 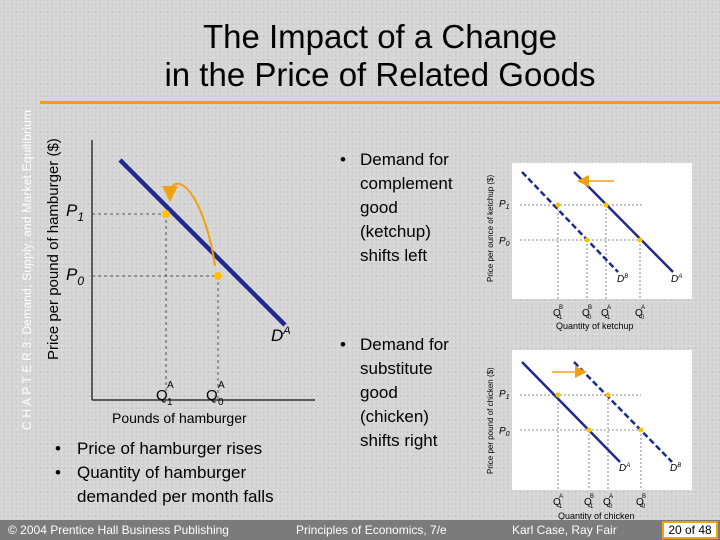 What do you see at coordinates (380, 74) in the screenshot?
I see `title-line-2: in the Price of Related Goods` at bounding box center [380, 74].